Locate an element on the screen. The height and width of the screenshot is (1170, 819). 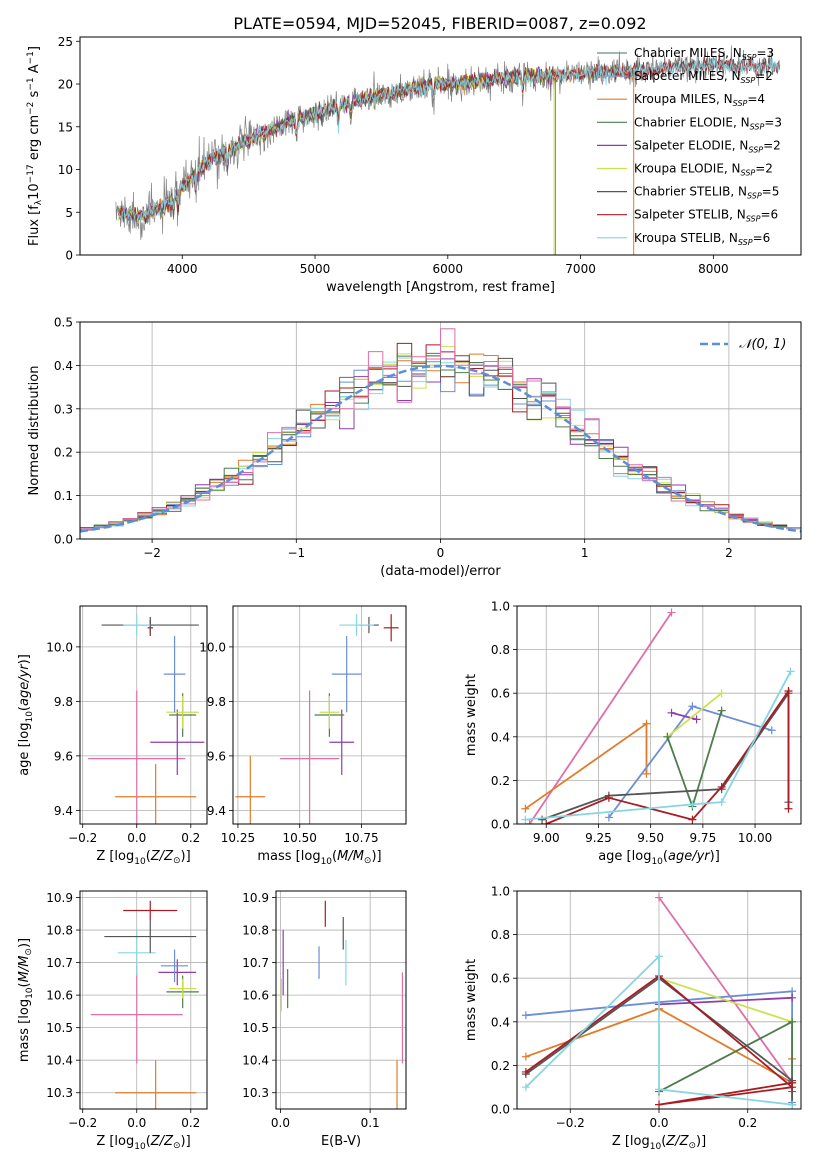
y-tick-label: 15 is located at coordinates (65, 127).